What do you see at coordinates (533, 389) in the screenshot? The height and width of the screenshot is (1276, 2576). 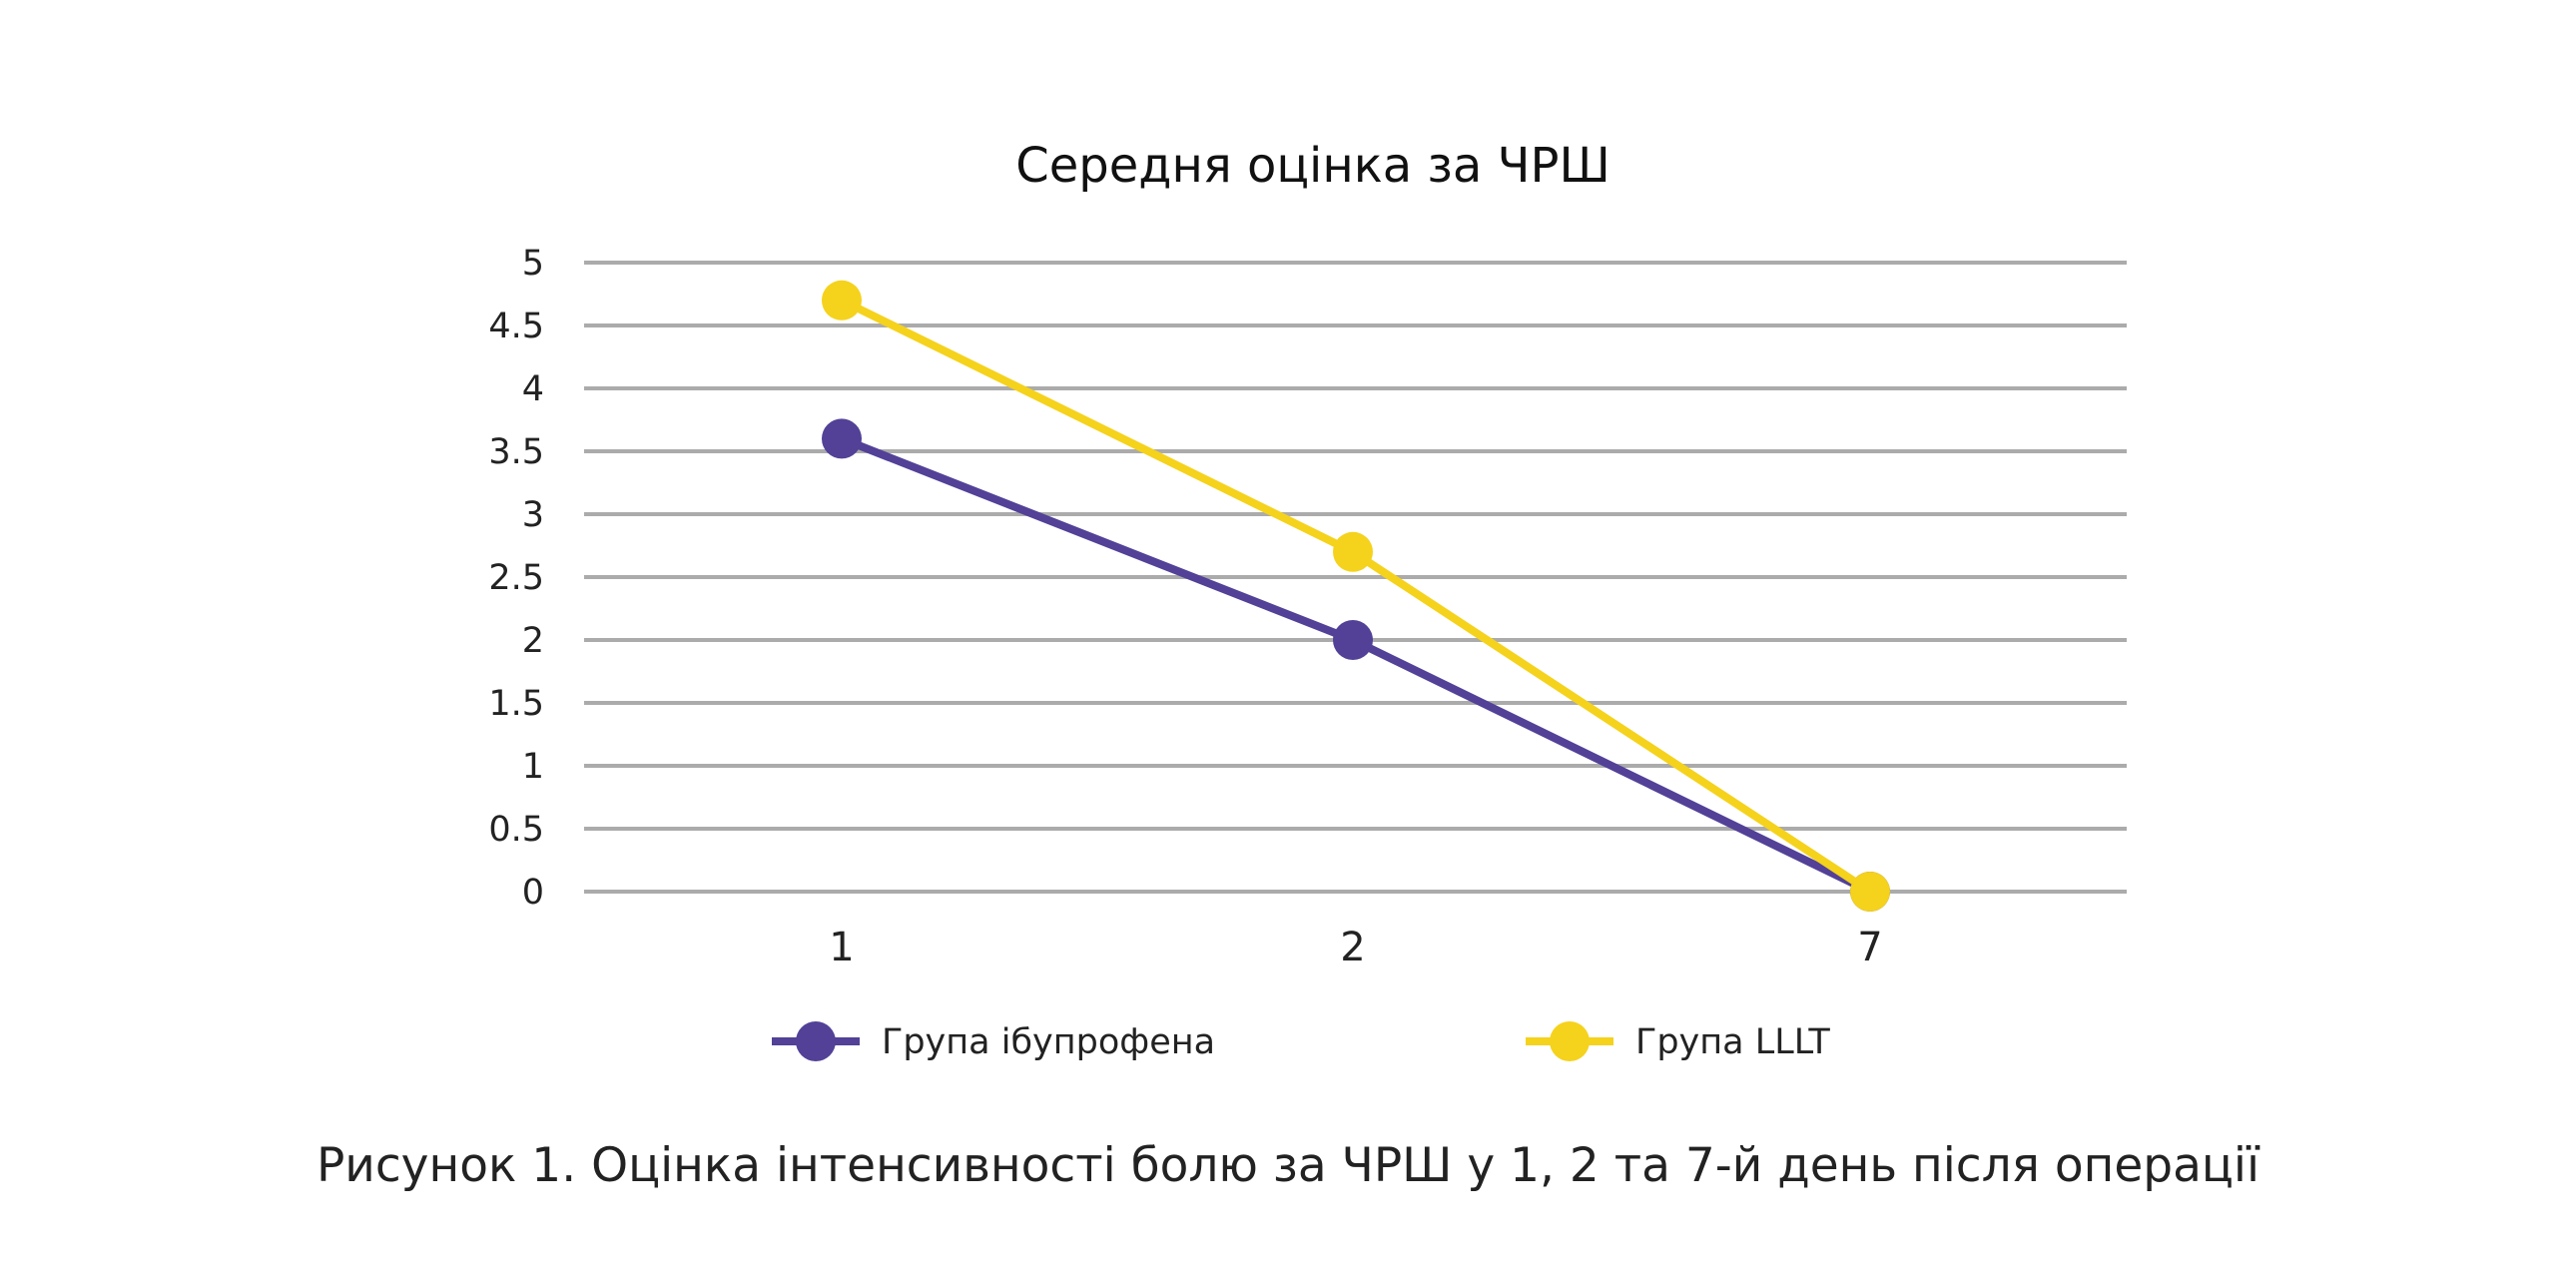 I see `y-tick-label: 4` at bounding box center [533, 389].